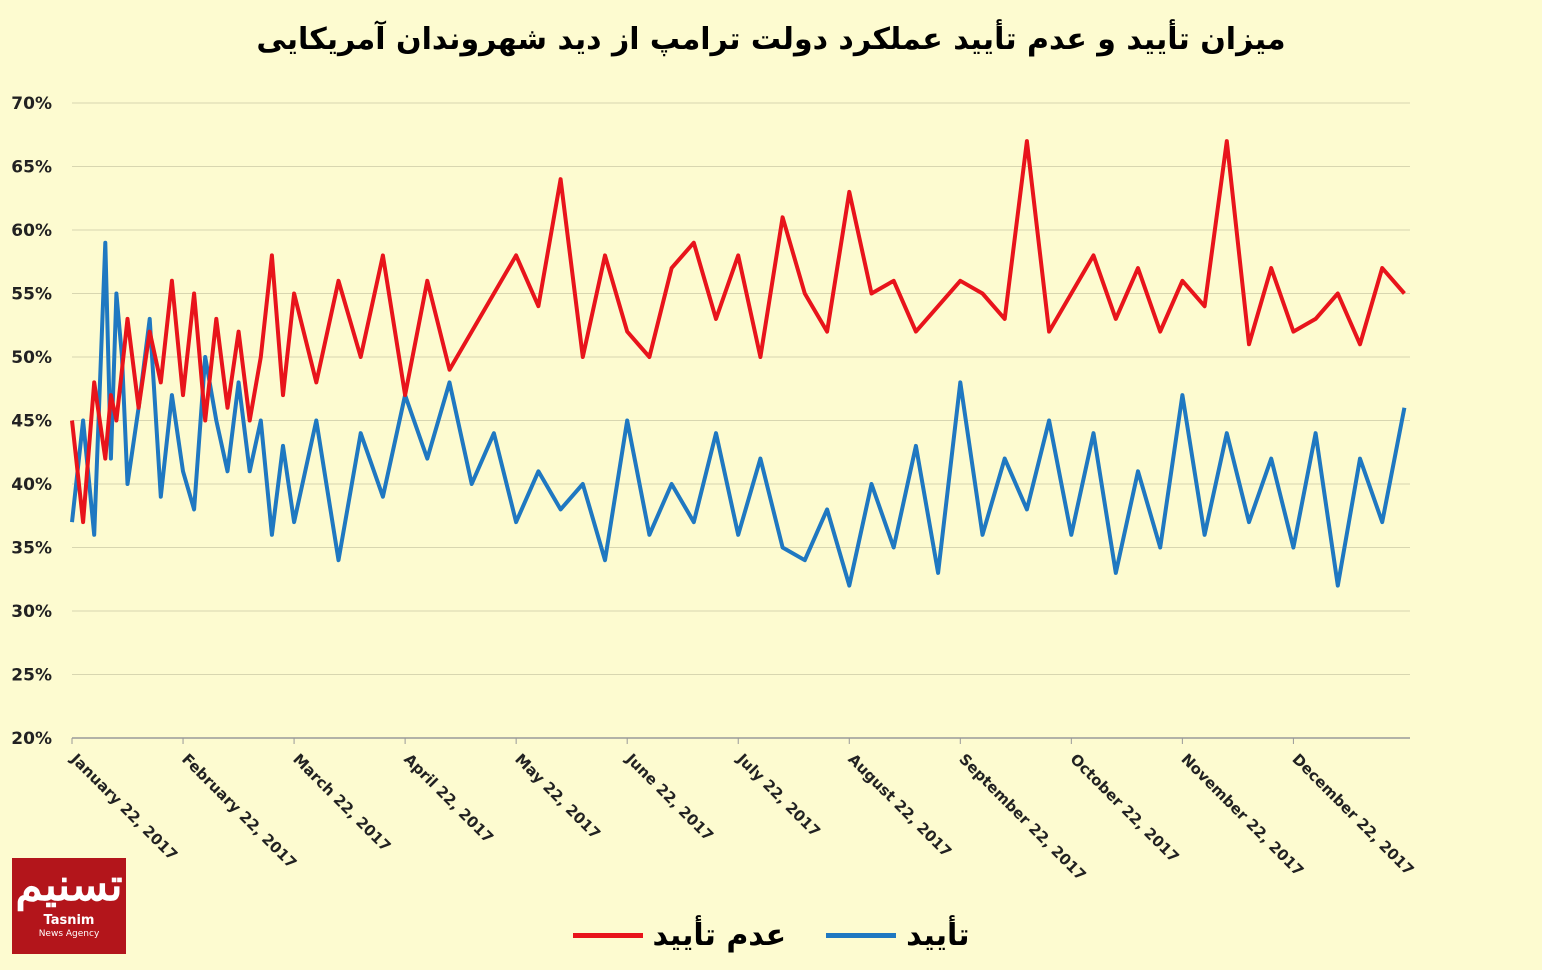 This screenshot has height=970, width=1542. Describe the element at coordinates (778, 794) in the screenshot. I see `x-tick-label: July 22, 2017` at that location.